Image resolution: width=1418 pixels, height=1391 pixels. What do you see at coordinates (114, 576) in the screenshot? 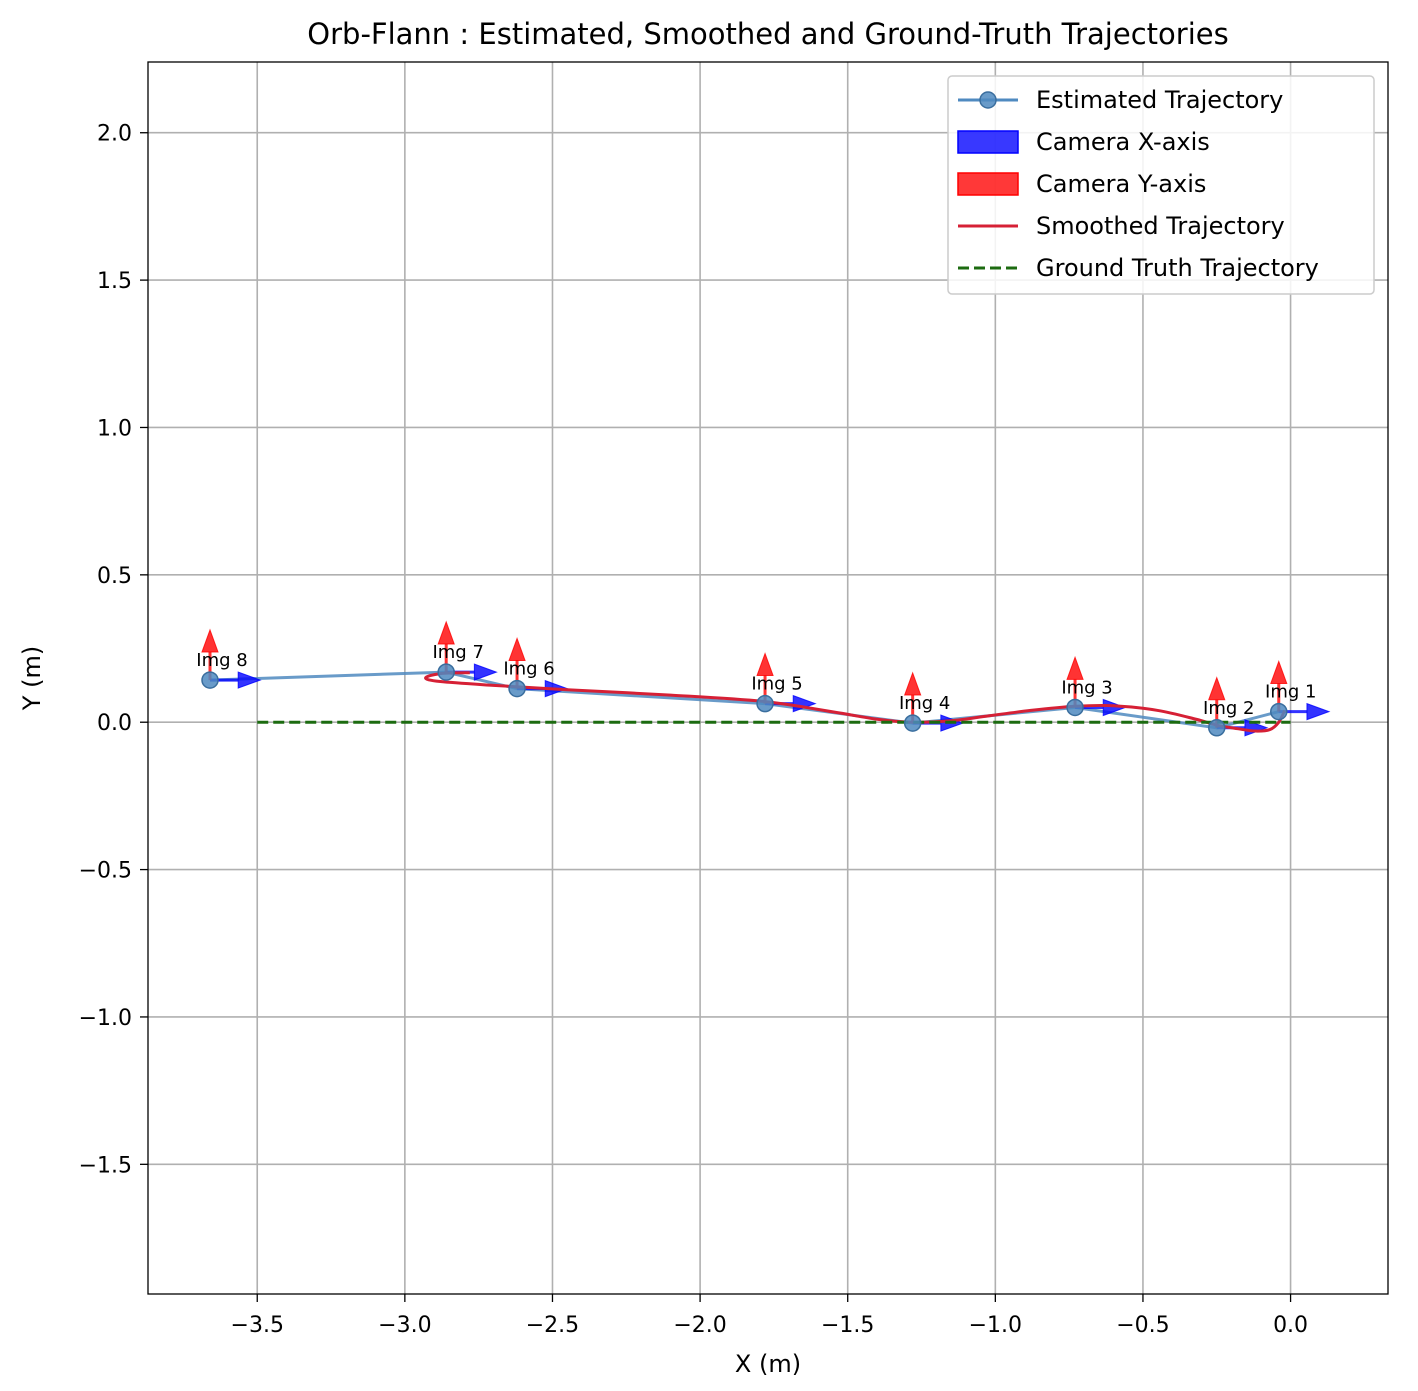
I see `y-tick-label: 0.5` at bounding box center [114, 576].